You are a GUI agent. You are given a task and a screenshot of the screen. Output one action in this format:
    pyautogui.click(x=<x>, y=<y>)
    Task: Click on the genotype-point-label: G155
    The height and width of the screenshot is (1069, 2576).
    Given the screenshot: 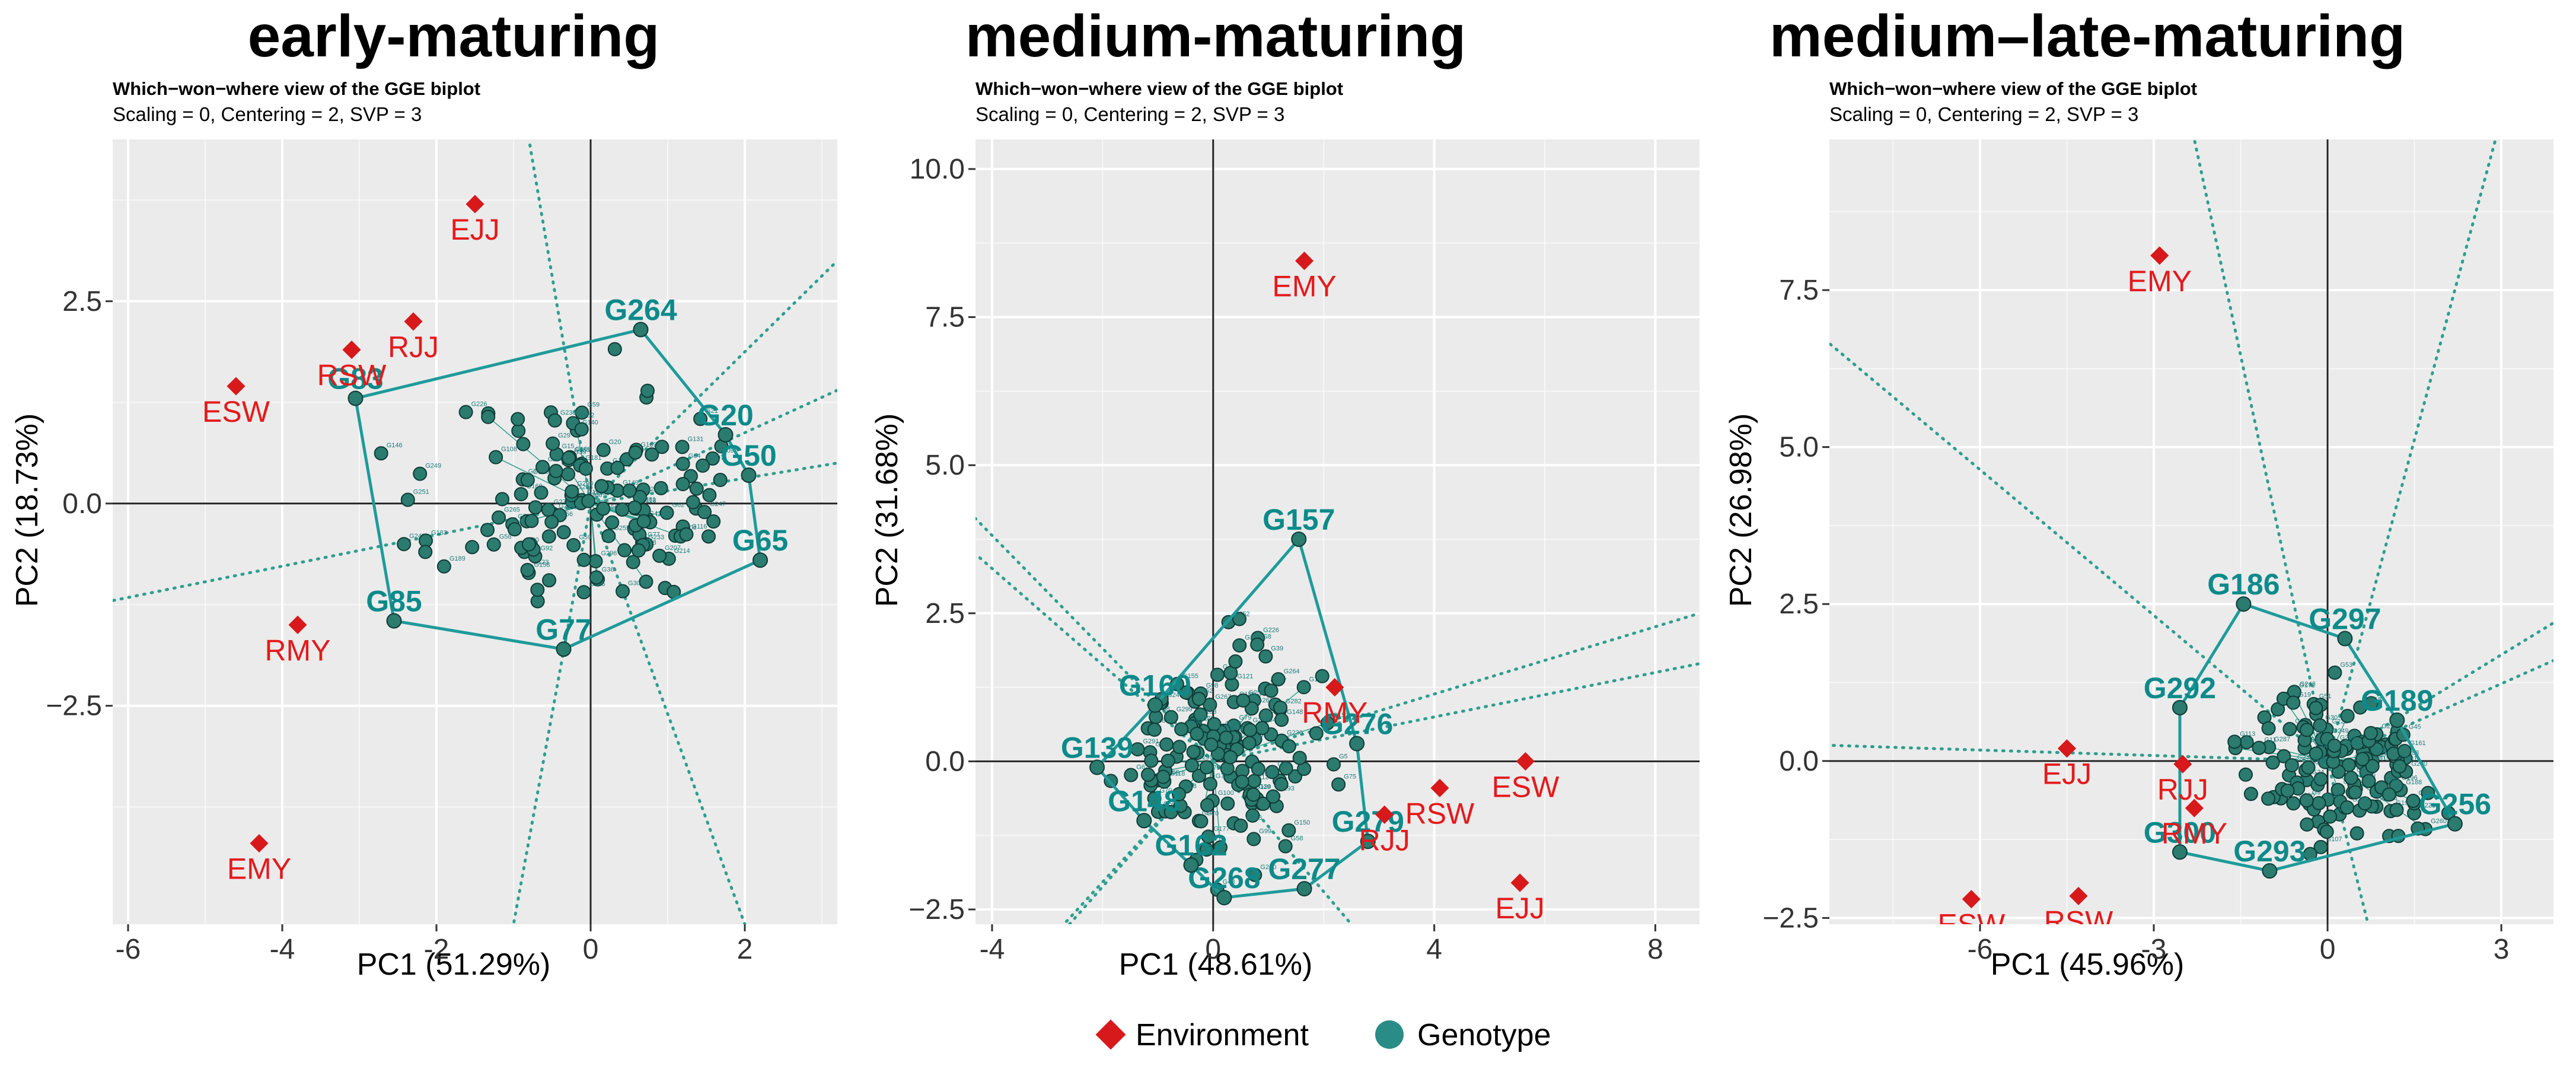 What is the action you would take?
    pyautogui.click(x=1190, y=676)
    